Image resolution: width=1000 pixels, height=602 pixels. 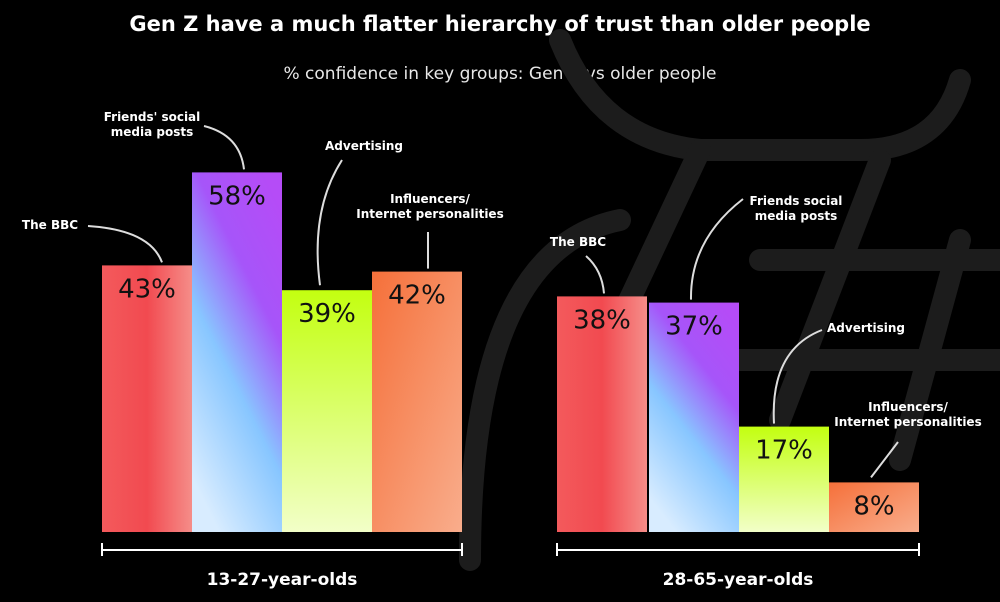 I want to click on category-label: Friends social media posts, so click(x=796, y=208).